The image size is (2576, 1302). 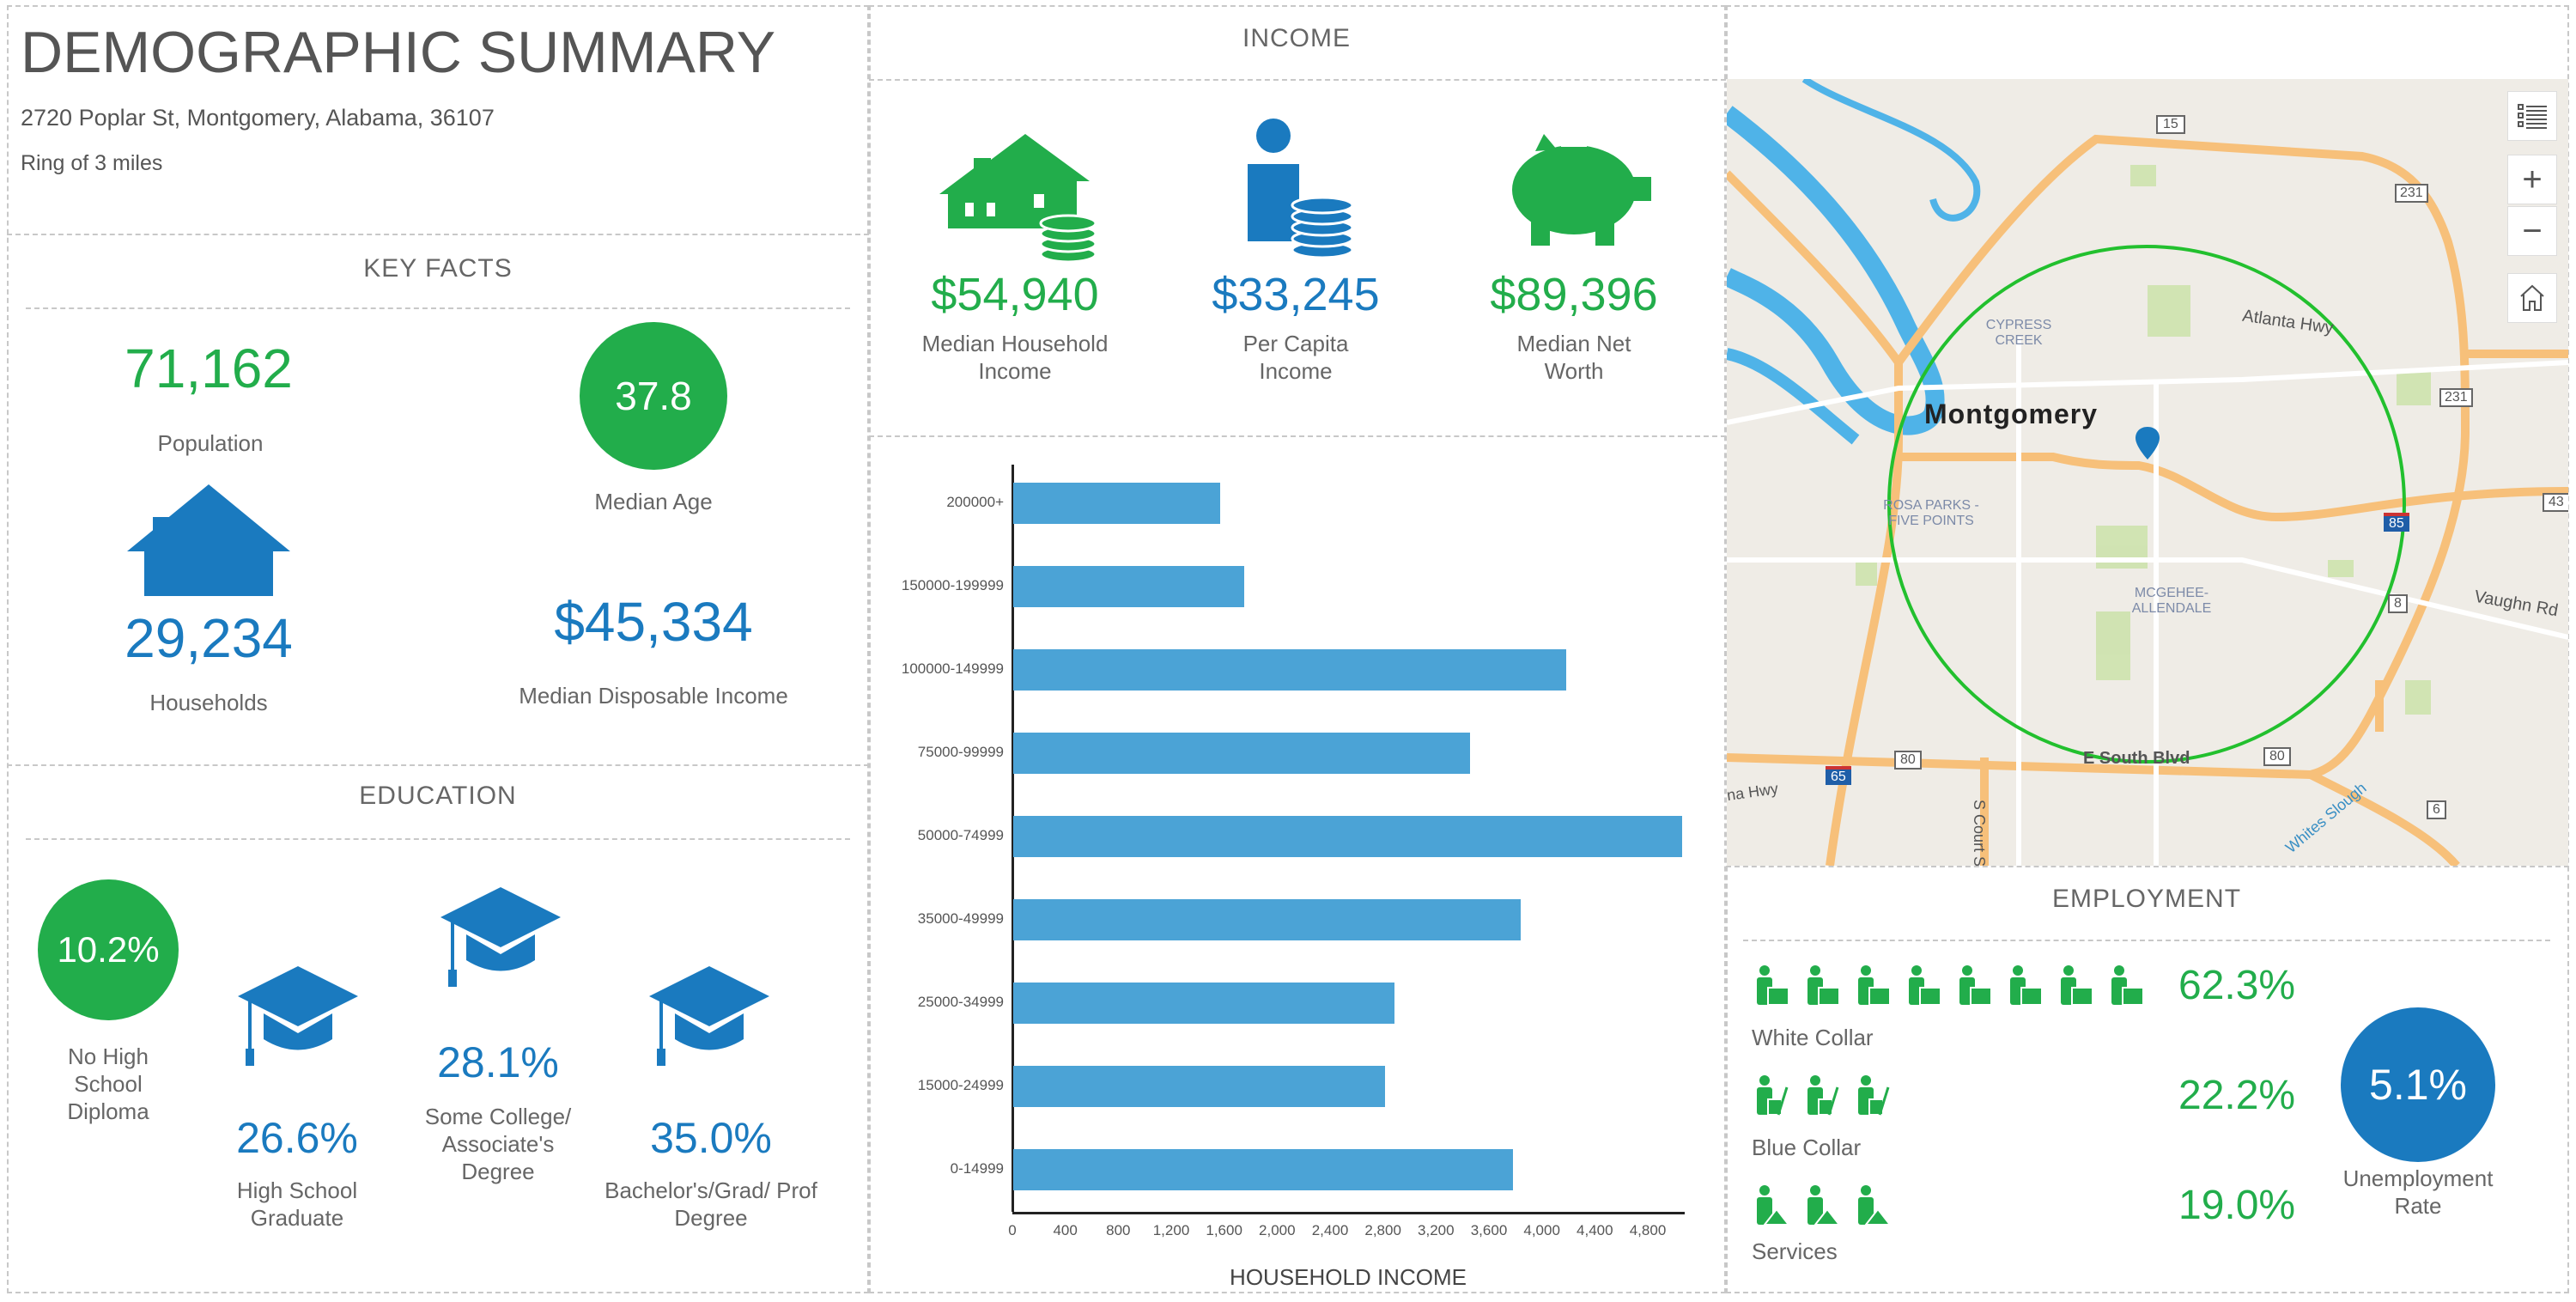 What do you see at coordinates (1349, 1213) in the screenshot?
I see `chart-x-axis` at bounding box center [1349, 1213].